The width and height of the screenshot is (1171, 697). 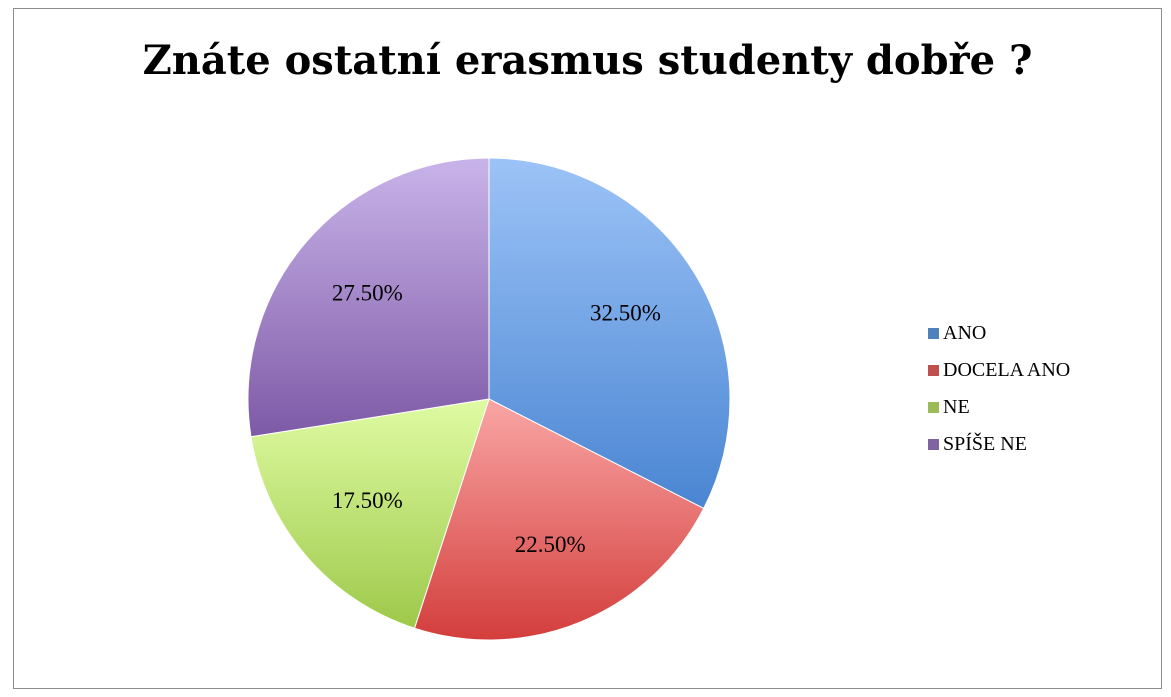 What do you see at coordinates (933, 407) in the screenshot?
I see `legend-swatch-ne` at bounding box center [933, 407].